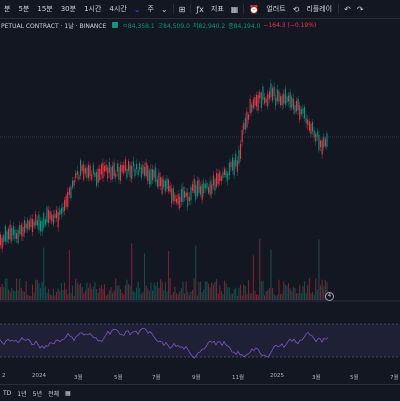 This screenshot has height=401, width=400. I want to click on range-ytd: TD, so click(7, 393).